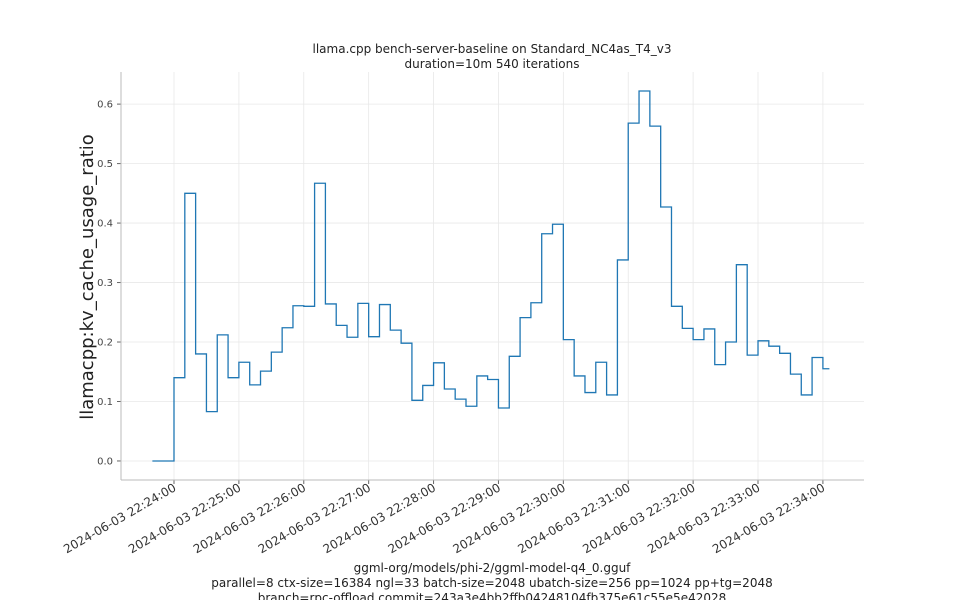 Image resolution: width=960 pixels, height=600 pixels. What do you see at coordinates (573, 518) in the screenshot?
I see `x-tick-label: 2024-06-03 22:31:00` at bounding box center [573, 518].